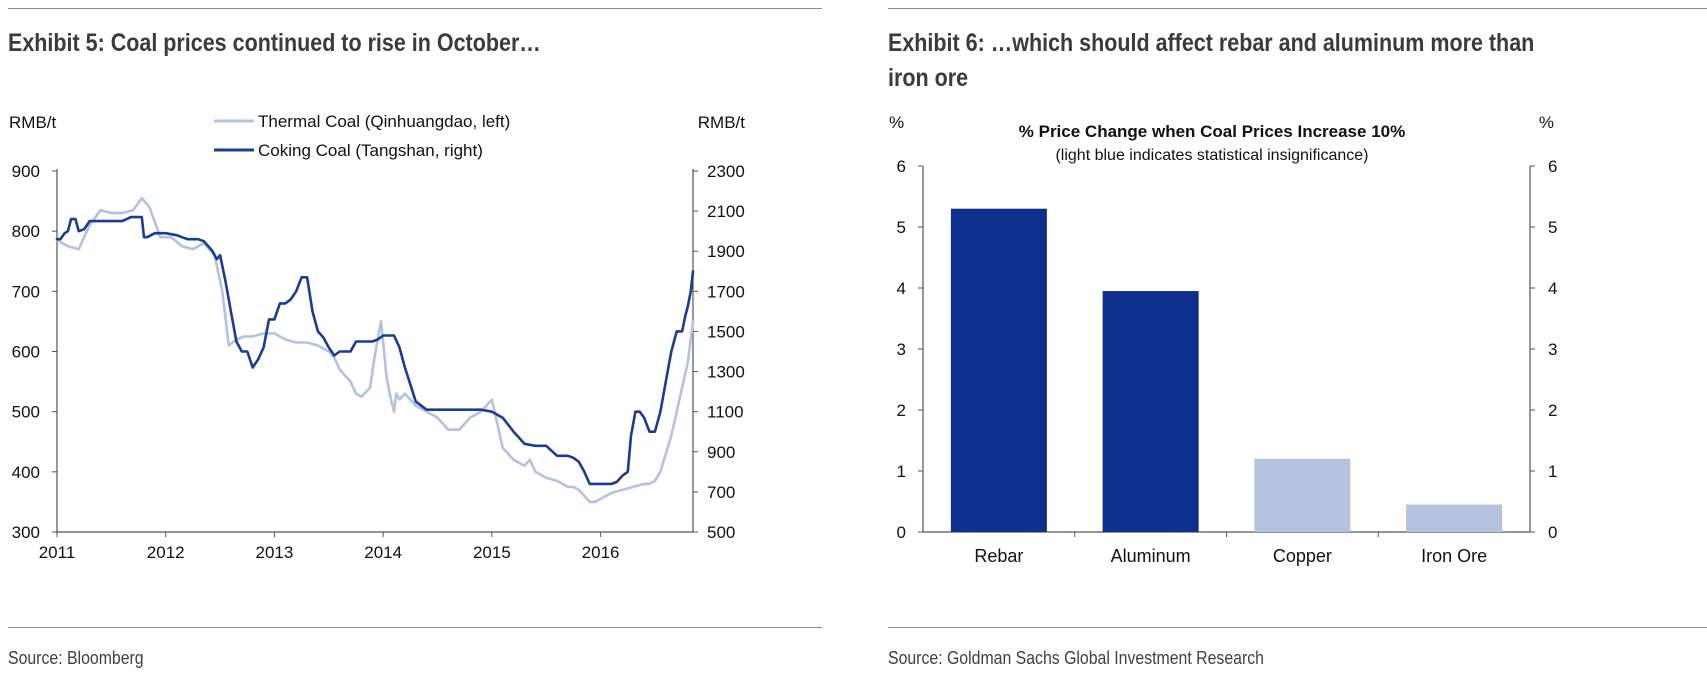 The width and height of the screenshot is (1707, 678). I want to click on bar-aluminum, so click(1150, 411).